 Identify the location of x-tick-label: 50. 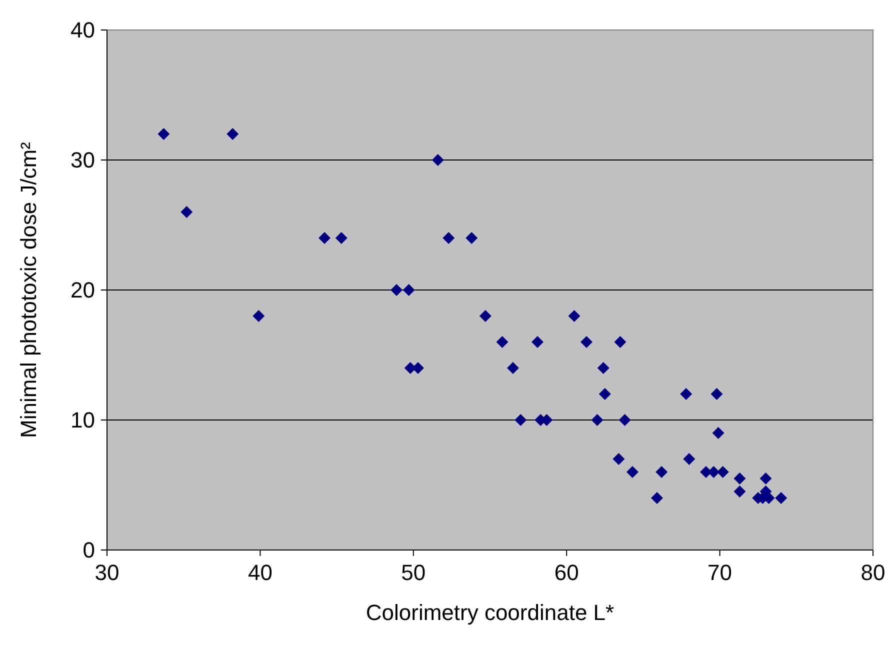
(413, 572).